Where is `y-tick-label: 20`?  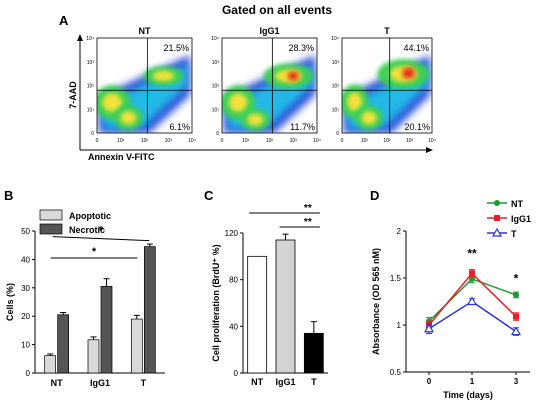 y-tick-label: 20 is located at coordinates (25, 316).